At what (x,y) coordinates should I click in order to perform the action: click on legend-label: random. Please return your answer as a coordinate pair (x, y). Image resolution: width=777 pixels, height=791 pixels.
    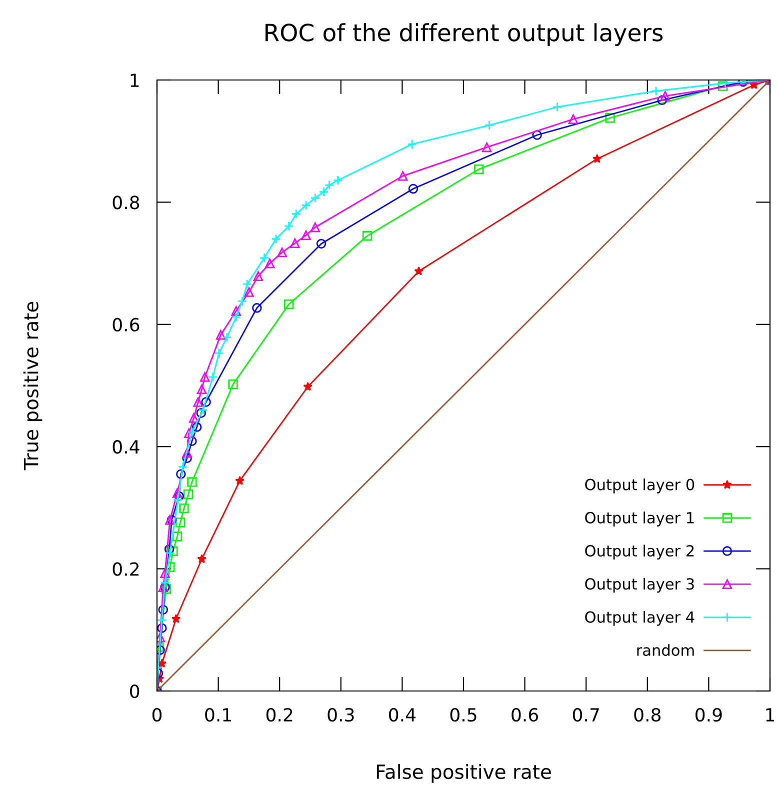
    Looking at the image, I should click on (665, 650).